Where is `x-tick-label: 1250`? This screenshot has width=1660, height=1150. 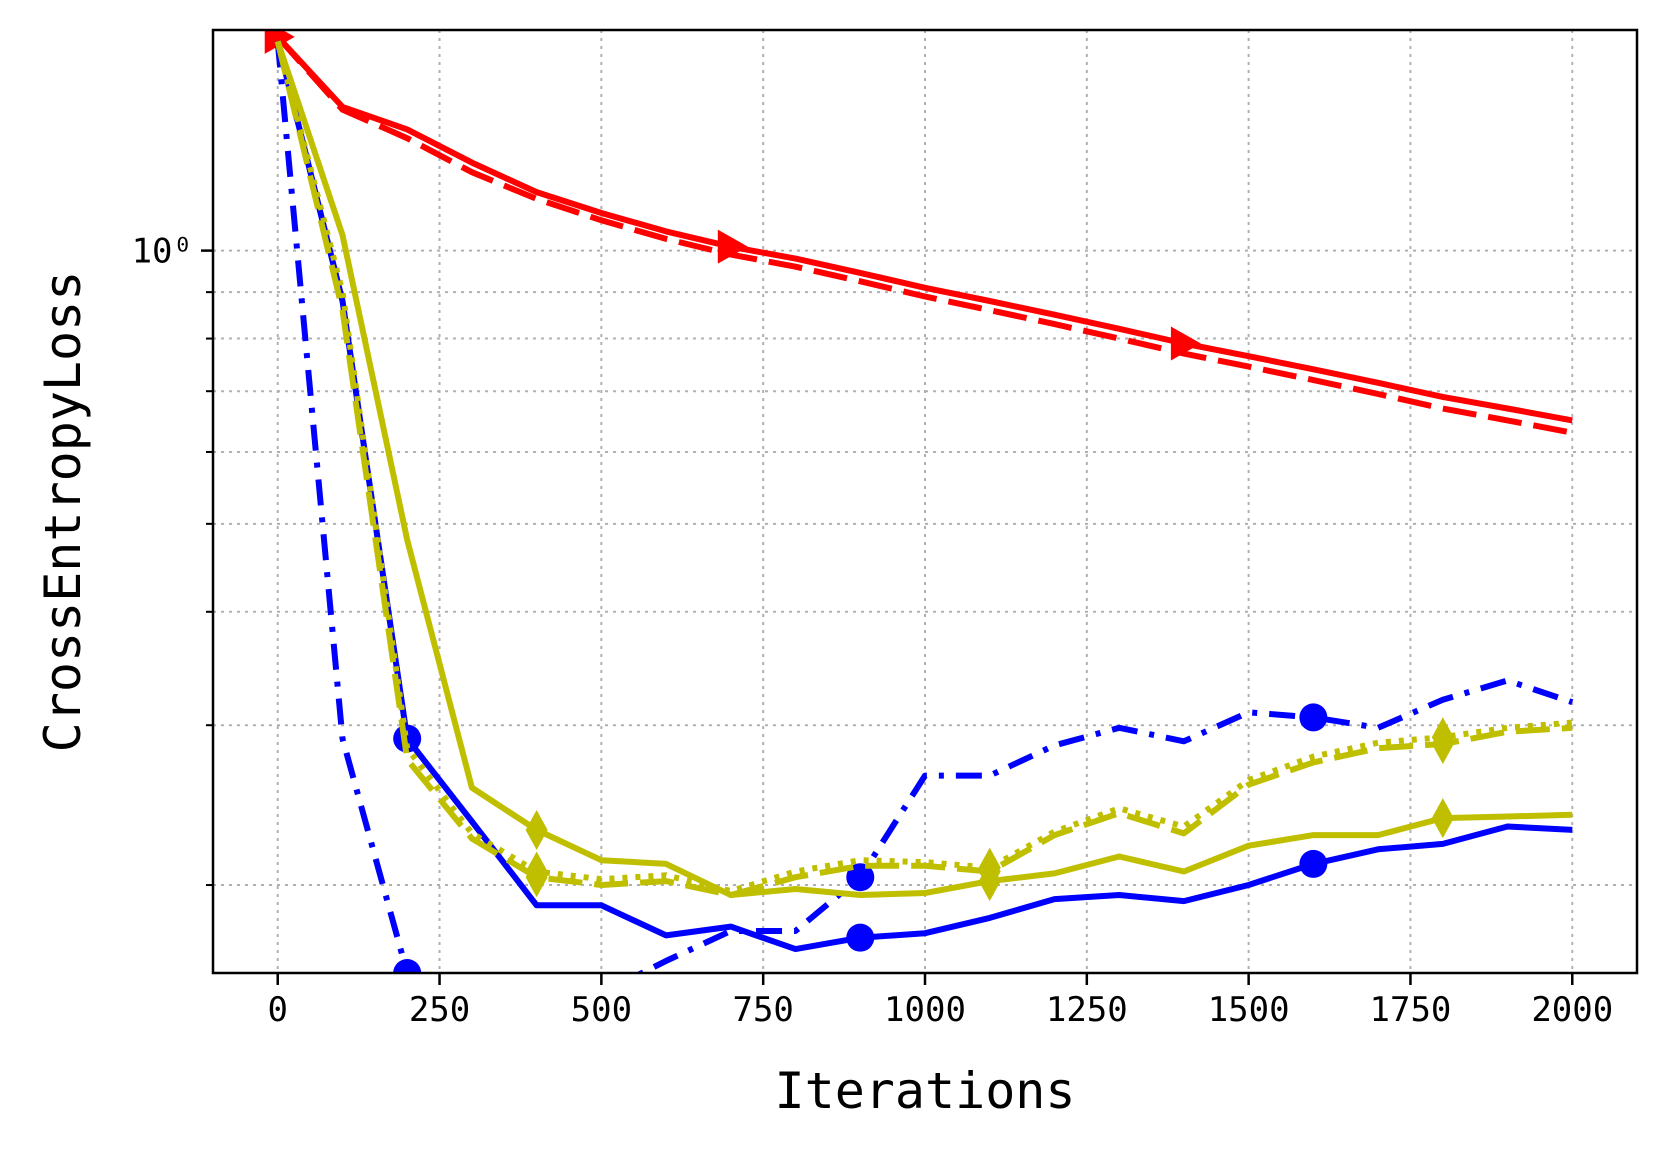 x-tick-label: 1250 is located at coordinates (1087, 1010).